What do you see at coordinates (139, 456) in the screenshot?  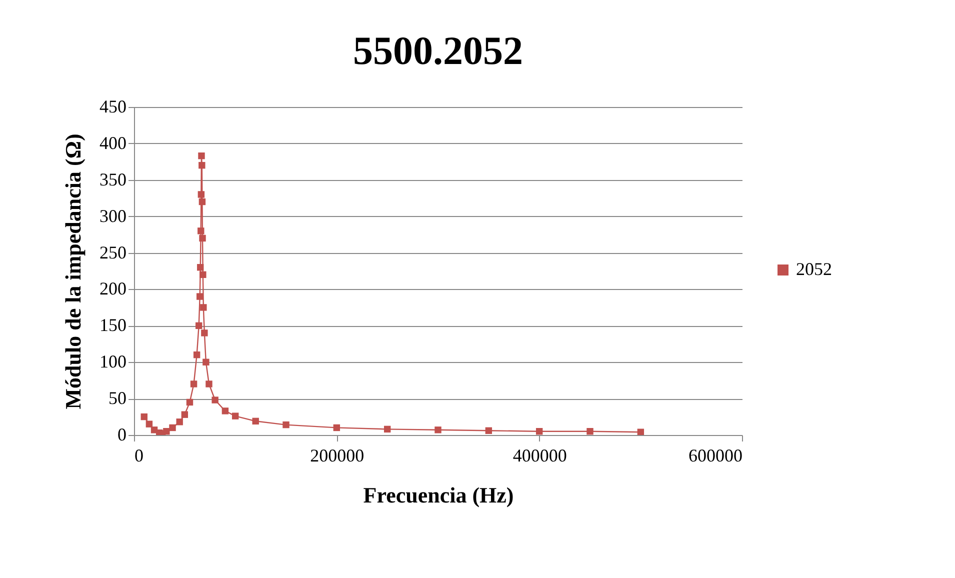 I see `x-tick-label: 0` at bounding box center [139, 456].